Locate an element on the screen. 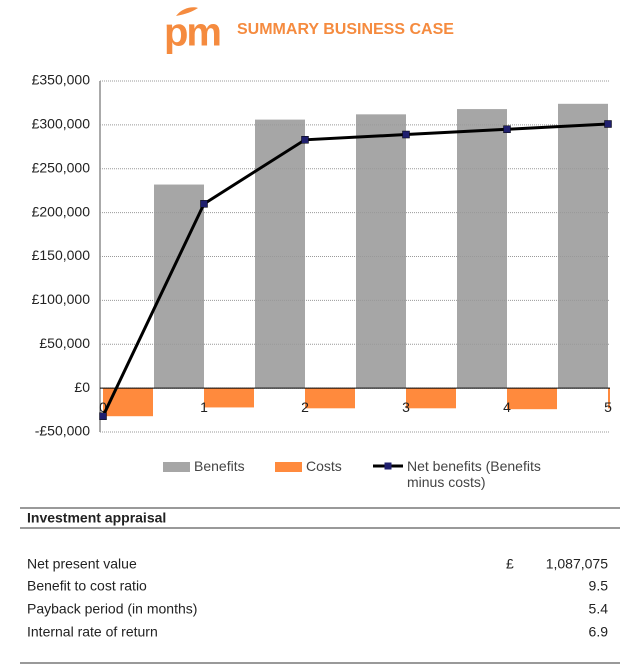 Image resolution: width=643 pixels, height=671 pixels. row-label: Internal rate of return is located at coordinates (92, 632).